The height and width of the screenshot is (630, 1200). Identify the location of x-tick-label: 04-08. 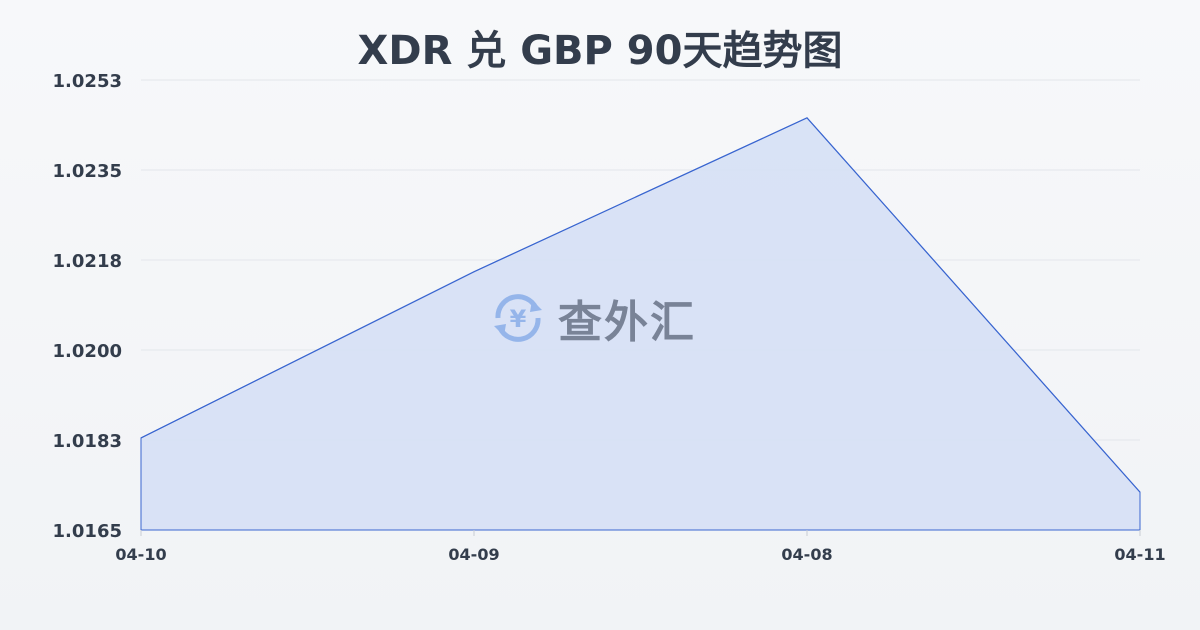
(806, 554).